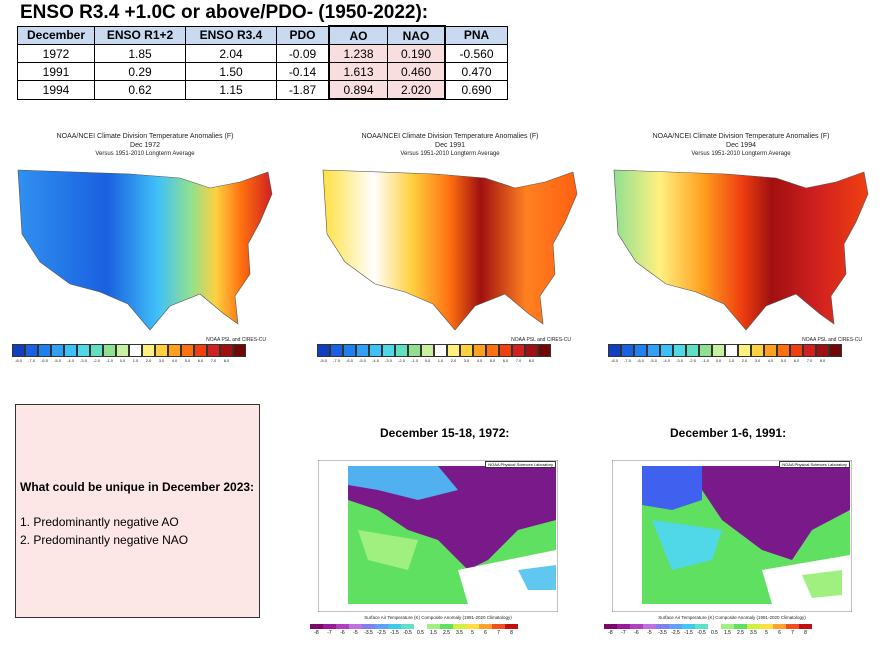 The image size is (885, 646). What do you see at coordinates (753, 633) in the screenshot?
I see `colorbar-tick-label: 3.5` at bounding box center [753, 633].